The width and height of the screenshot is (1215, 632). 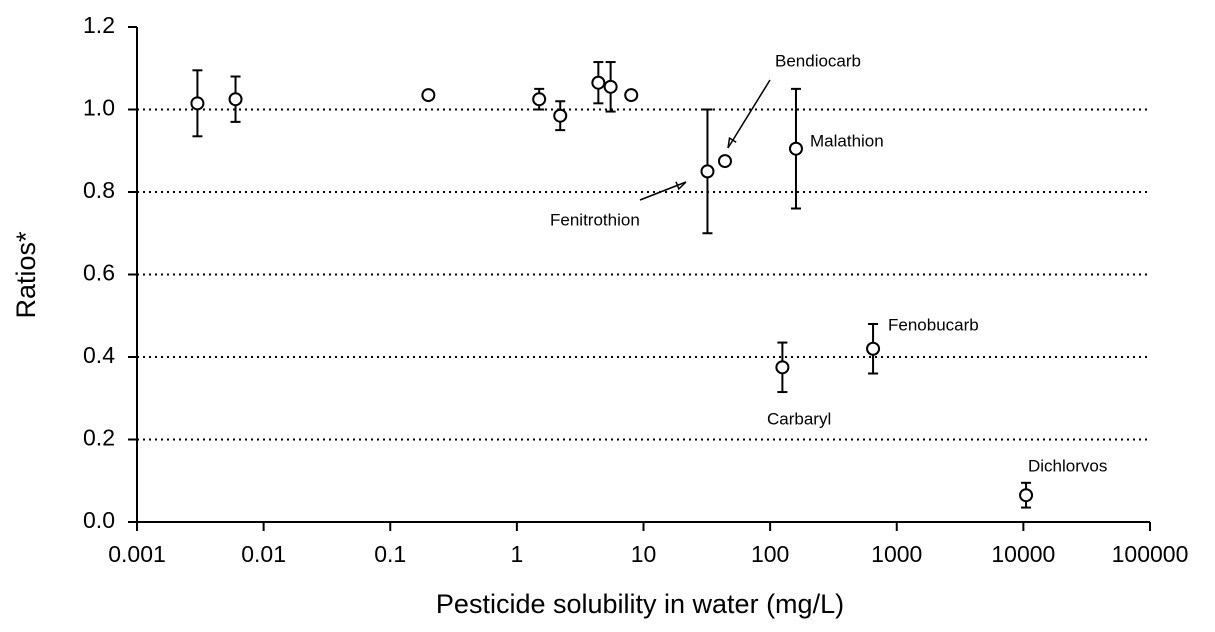 What do you see at coordinates (99, 25) in the screenshot?
I see `y-tick-label: 1.2` at bounding box center [99, 25].